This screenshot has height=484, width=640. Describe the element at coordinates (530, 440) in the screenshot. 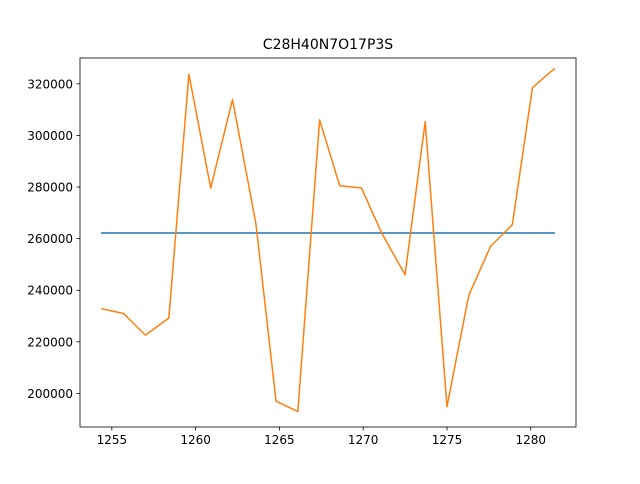

I see `x-tick-label: 1280` at that location.